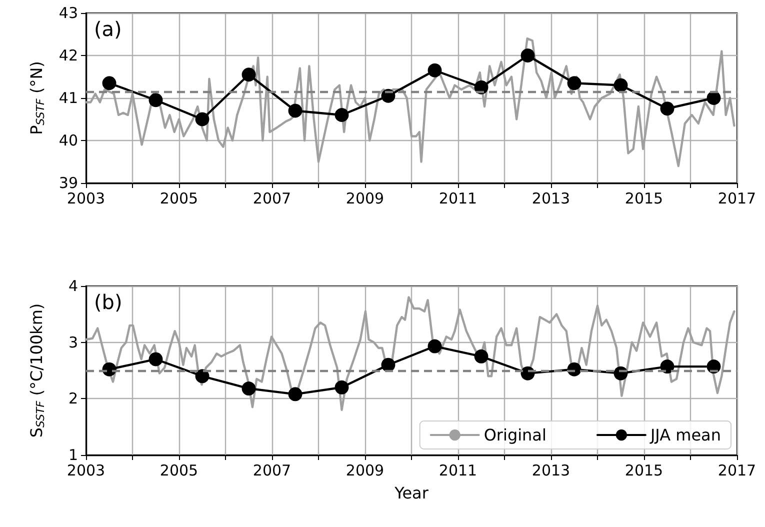  I want to click on annotation: (b), so click(108, 302).